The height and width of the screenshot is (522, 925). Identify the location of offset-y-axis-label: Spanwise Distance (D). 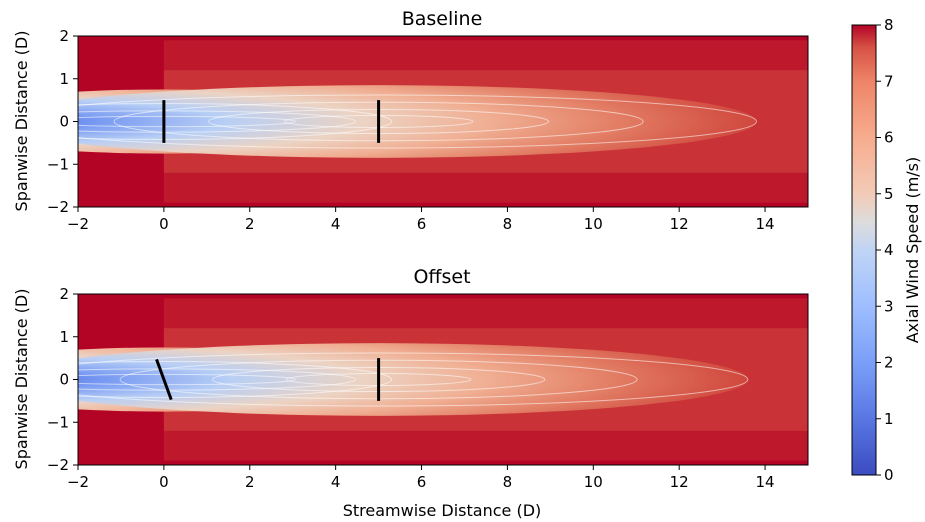
(21, 379).